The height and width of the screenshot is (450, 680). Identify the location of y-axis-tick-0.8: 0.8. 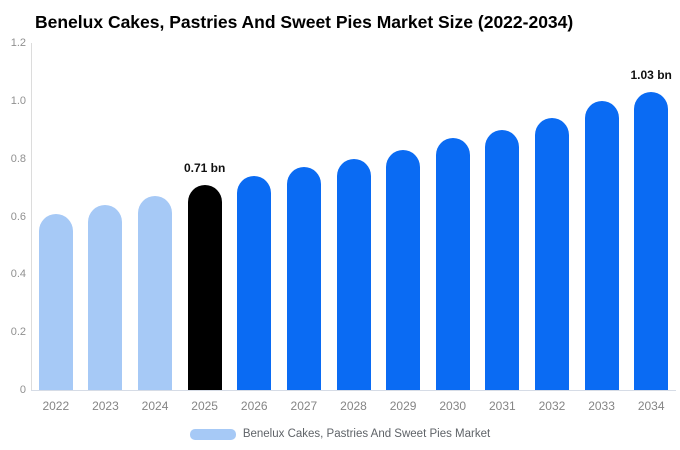
(18, 158).